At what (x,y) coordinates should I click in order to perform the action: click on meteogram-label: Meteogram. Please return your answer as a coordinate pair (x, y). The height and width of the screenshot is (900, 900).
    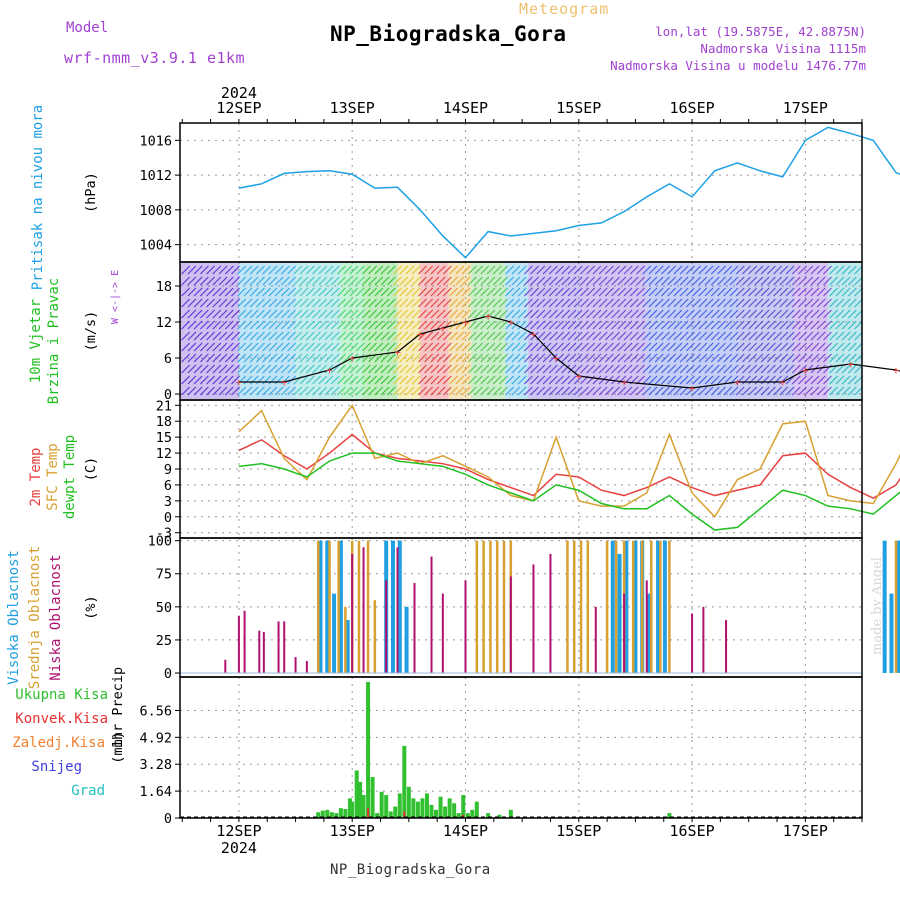
    Looking at the image, I should click on (564, 9).